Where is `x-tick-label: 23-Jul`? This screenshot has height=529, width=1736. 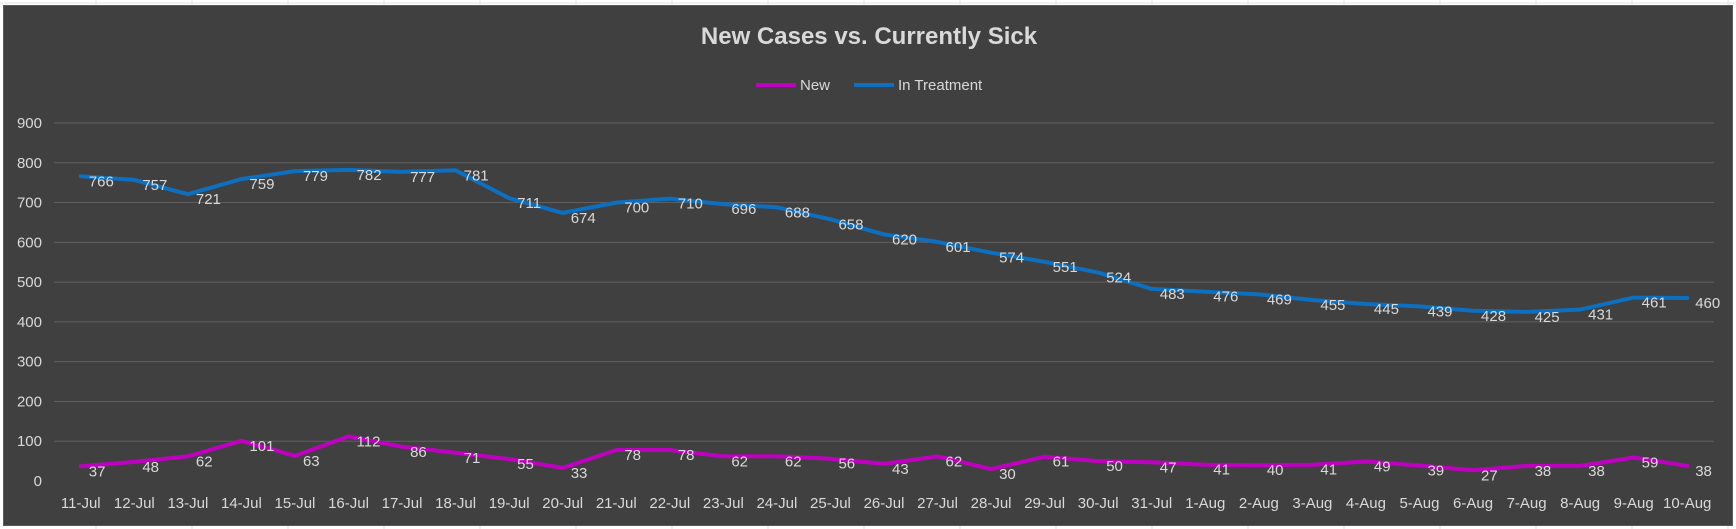
x-tick-label: 23-Jul is located at coordinates (723, 503).